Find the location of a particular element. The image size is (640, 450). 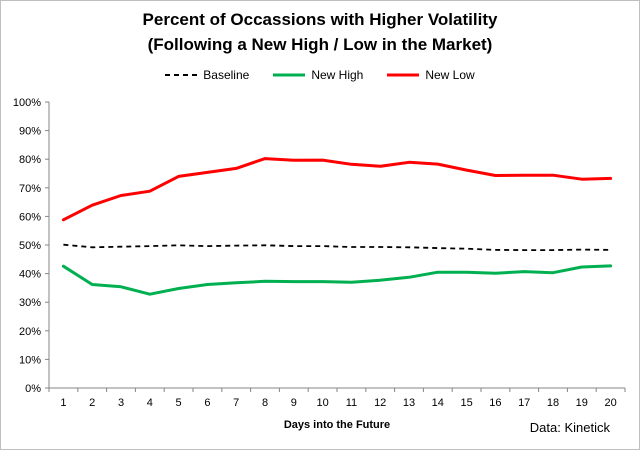

x-tick-label: 5 is located at coordinates (179, 403).